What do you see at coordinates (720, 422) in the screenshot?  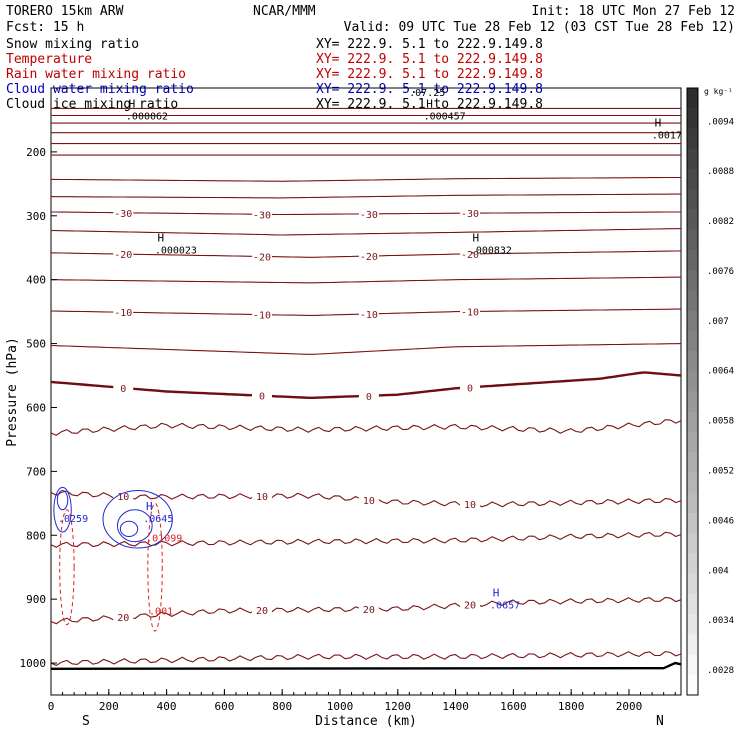 I see `colorbar-tick-label: .0058` at bounding box center [720, 422].